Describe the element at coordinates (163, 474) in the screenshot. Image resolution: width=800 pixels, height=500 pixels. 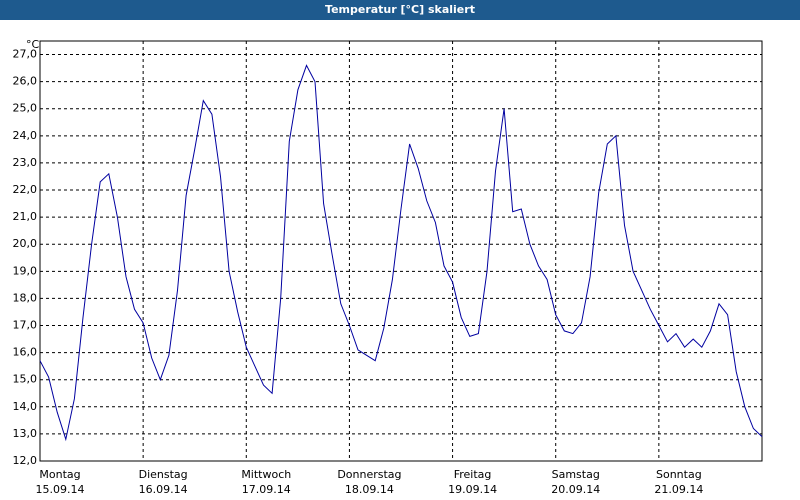
I see `x-tick-label: Dienstag` at that location.